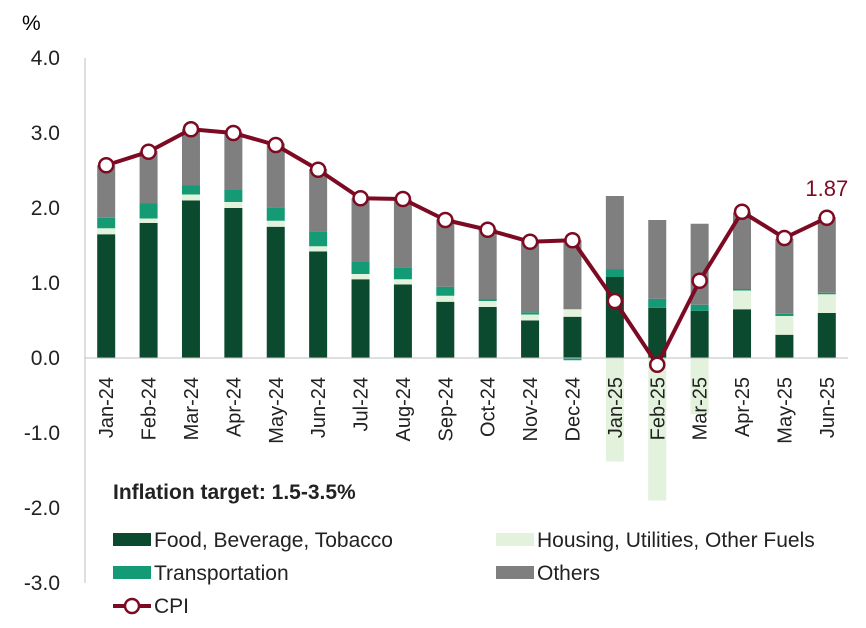 This screenshot has width=866, height=628. I want to click on legend-label-others: Others, so click(568, 573).